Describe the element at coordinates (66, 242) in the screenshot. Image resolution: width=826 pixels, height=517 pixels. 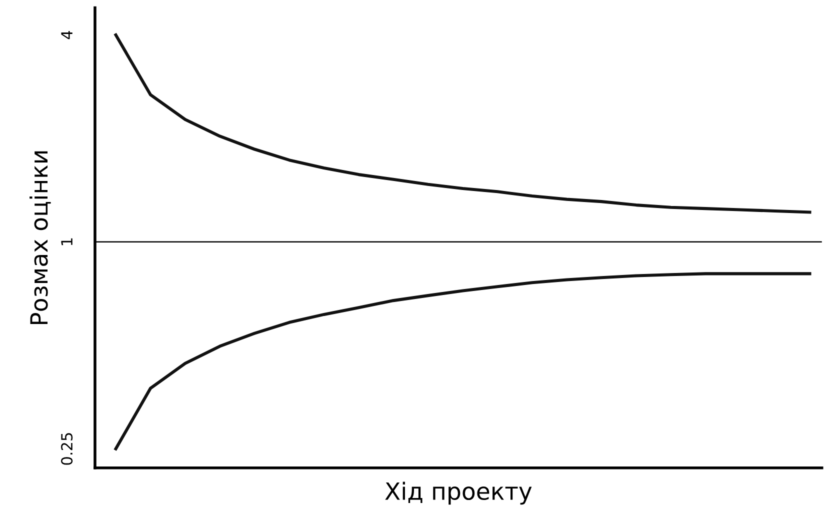
I see `y-tick-label: 1` at that location.